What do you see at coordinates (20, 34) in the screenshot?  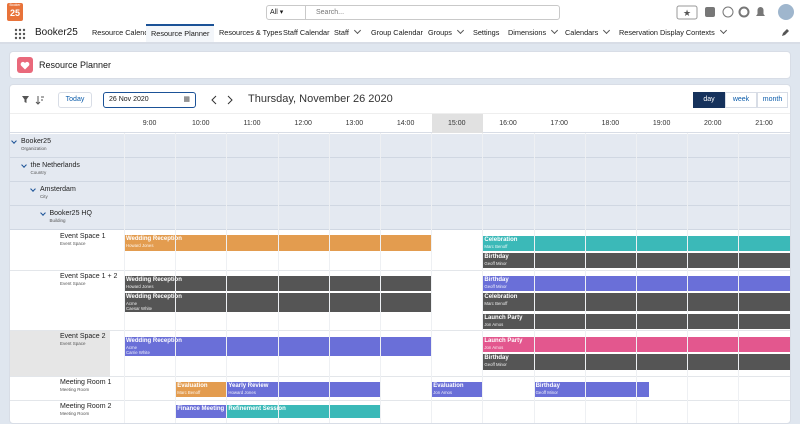 I see `app-launcher` at bounding box center [20, 34].